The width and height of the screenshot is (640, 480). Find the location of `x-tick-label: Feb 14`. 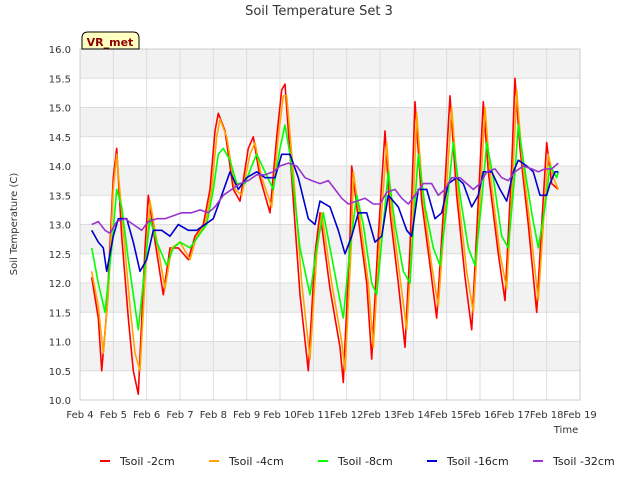

x-tick-label: Feb 14 is located at coordinates (414, 415).